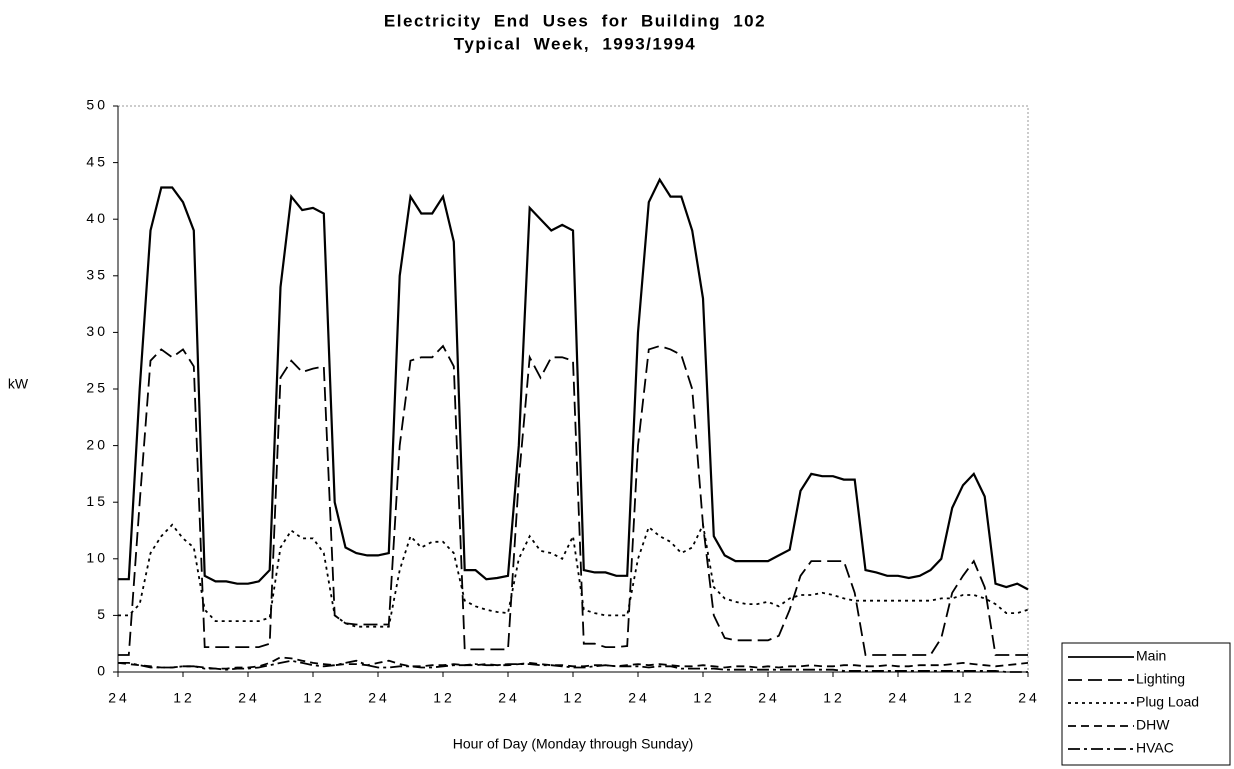 The width and height of the screenshot is (1234, 769). Describe the element at coordinates (575, 20) in the screenshot. I see `chart-title: Electricity End Uses for Building 102` at that location.